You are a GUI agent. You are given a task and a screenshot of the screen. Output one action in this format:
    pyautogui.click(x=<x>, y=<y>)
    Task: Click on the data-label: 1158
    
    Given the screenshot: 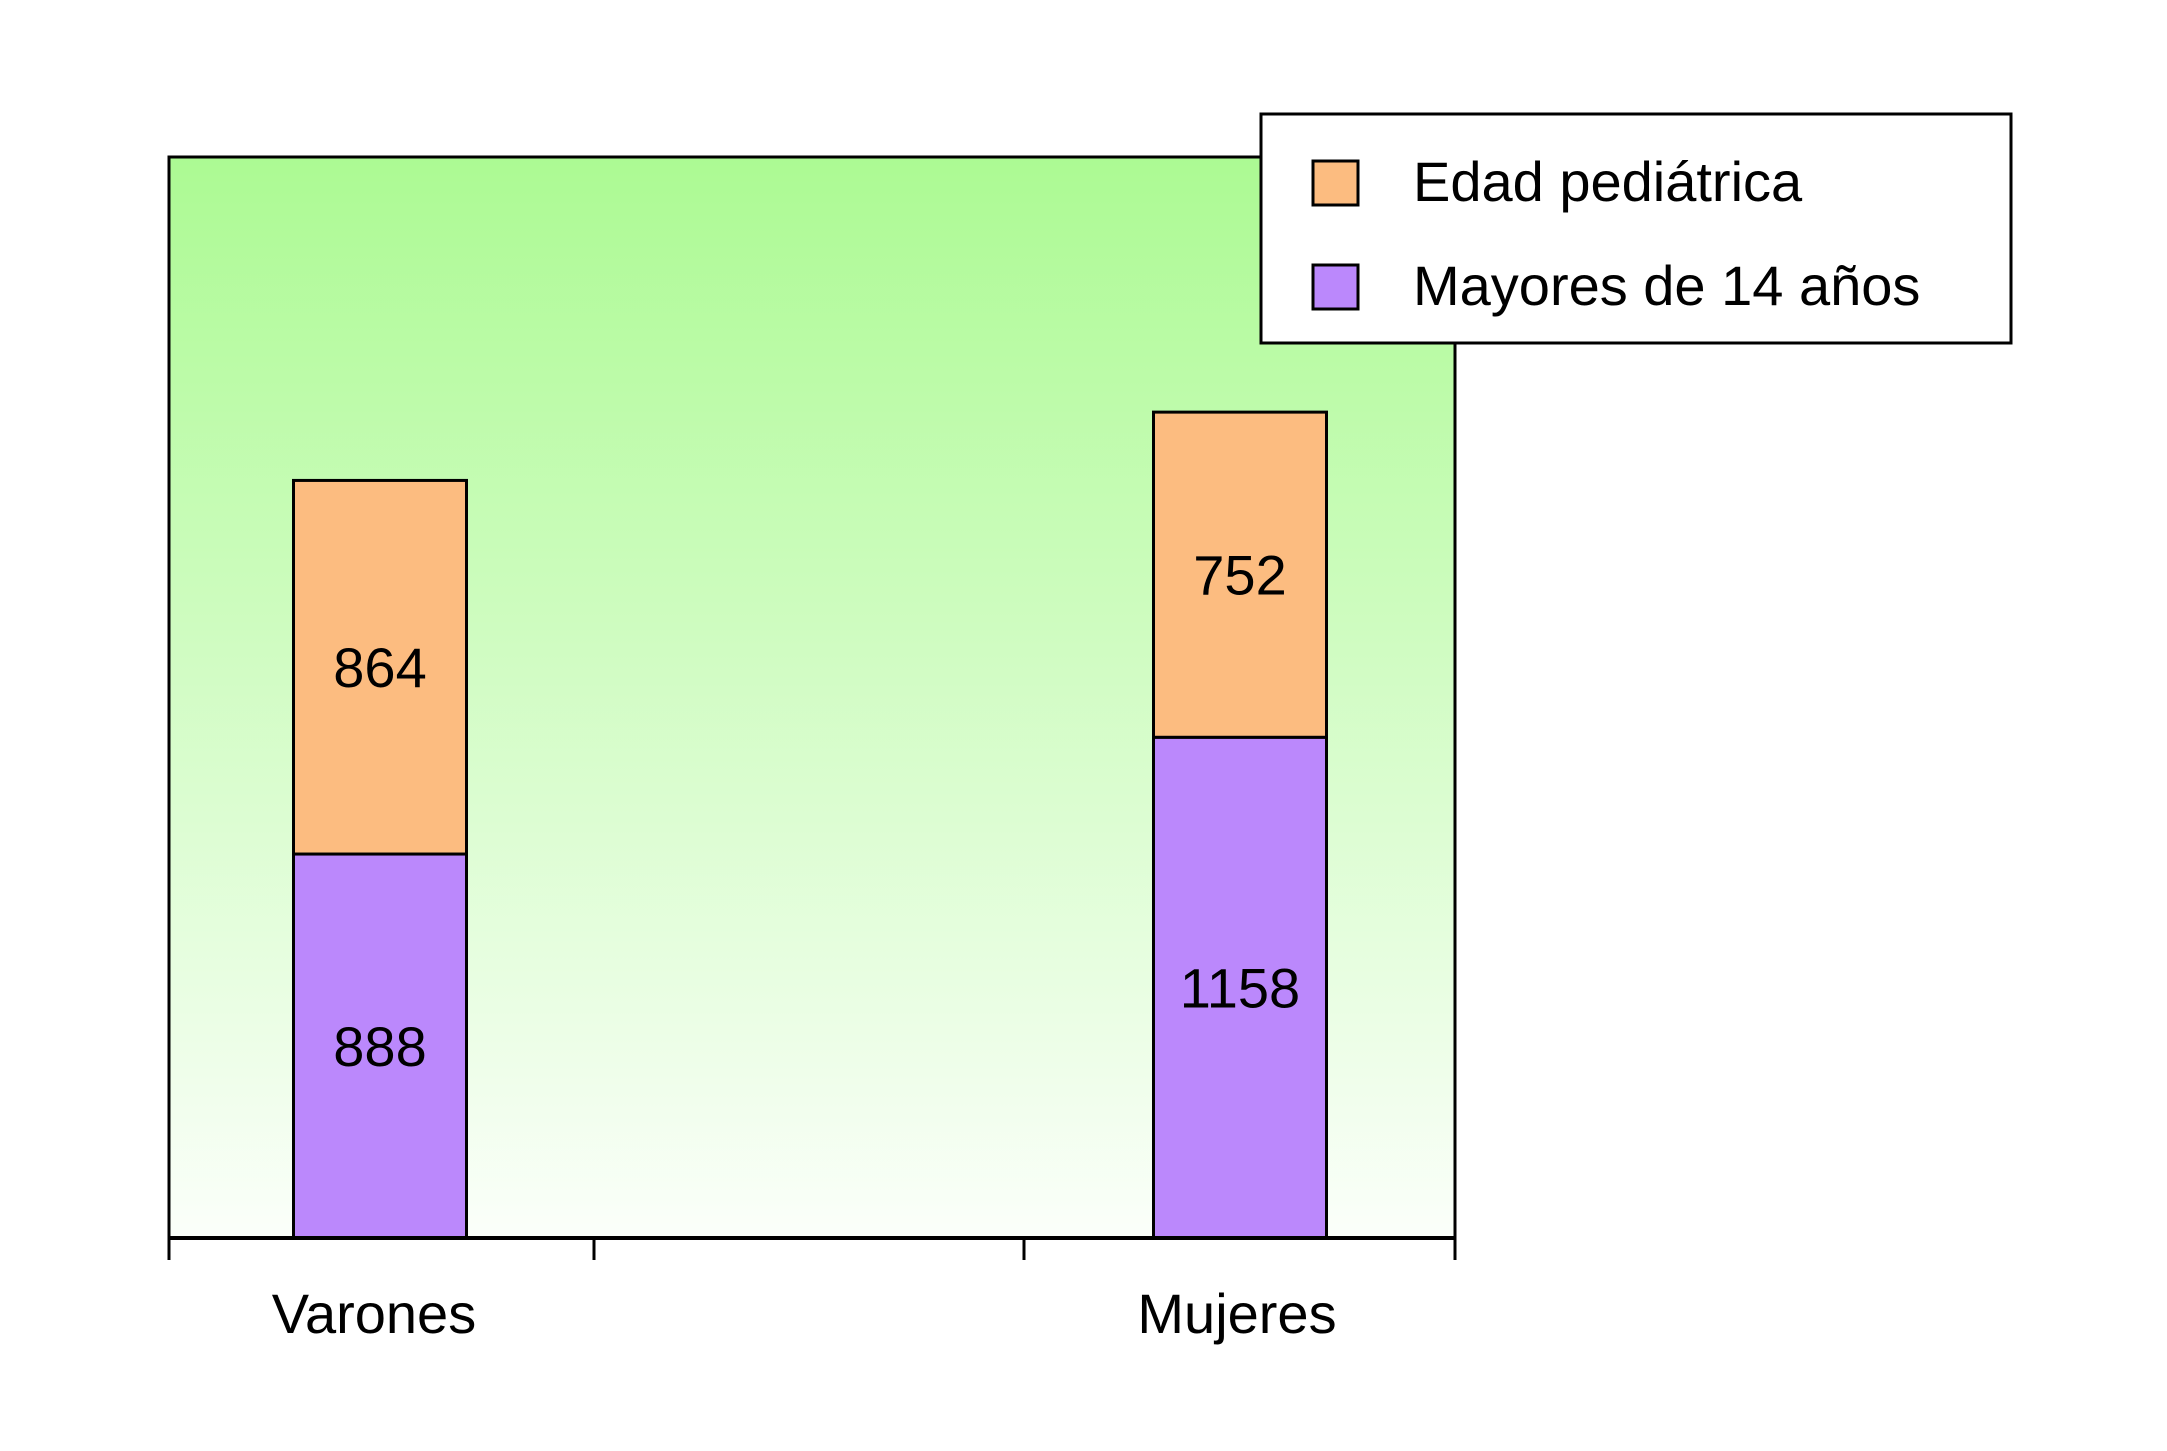 What is the action you would take?
    pyautogui.click(x=1240, y=988)
    